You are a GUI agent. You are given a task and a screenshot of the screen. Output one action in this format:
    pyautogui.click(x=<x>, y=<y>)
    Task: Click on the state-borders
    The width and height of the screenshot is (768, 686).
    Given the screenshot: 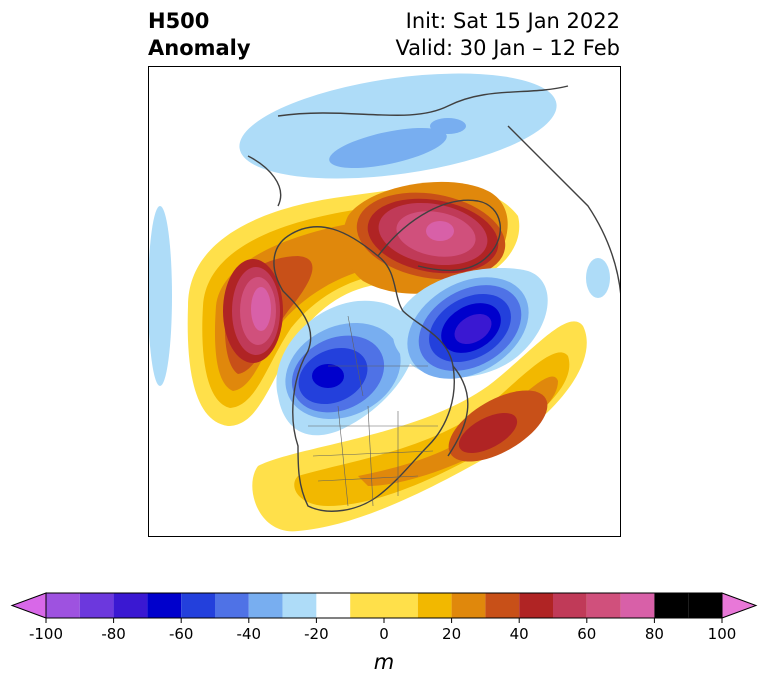 What is the action you would take?
    pyautogui.click(x=373, y=411)
    